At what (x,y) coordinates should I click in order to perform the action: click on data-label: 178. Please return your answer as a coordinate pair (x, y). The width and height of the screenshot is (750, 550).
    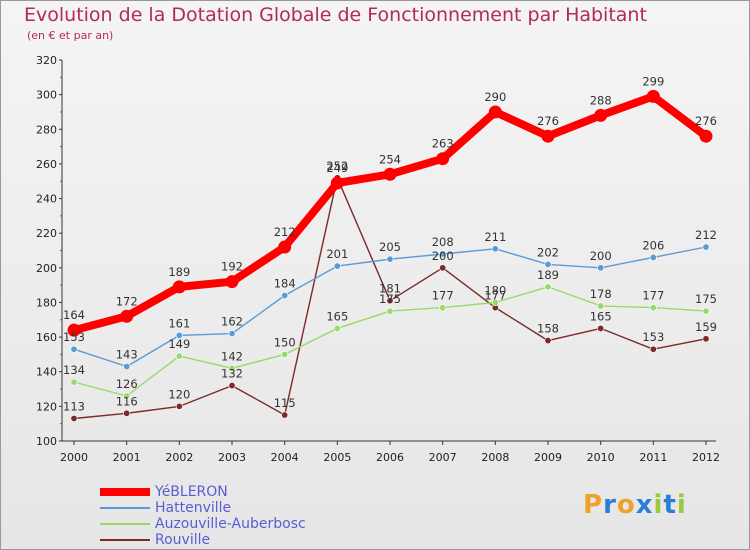
    Looking at the image, I should click on (601, 294).